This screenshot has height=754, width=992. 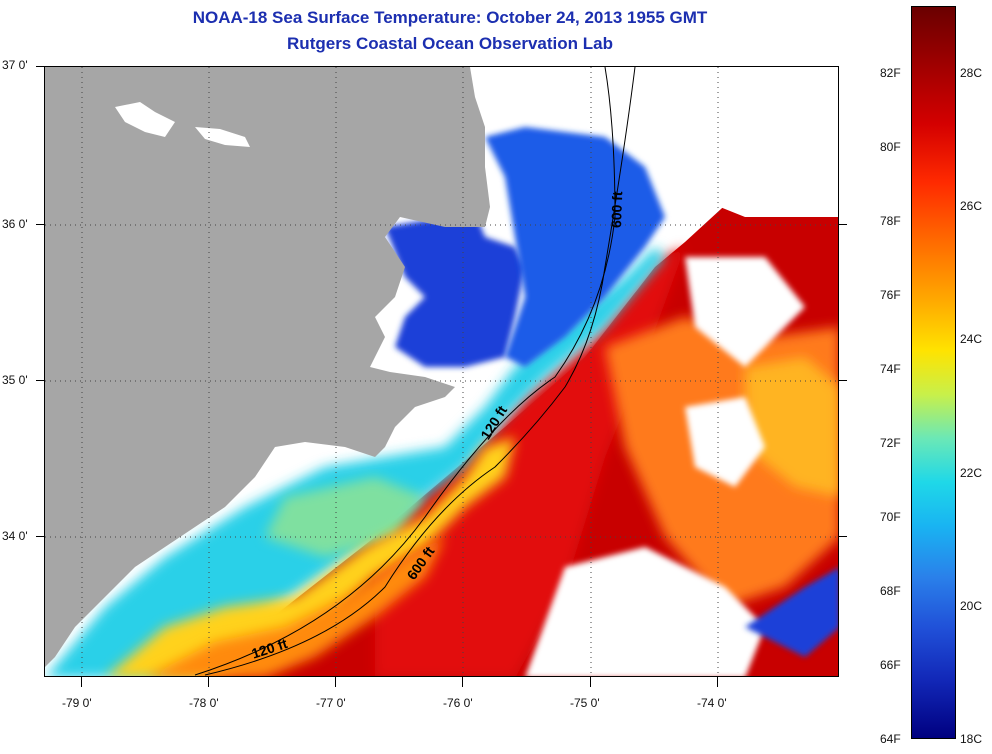 What do you see at coordinates (890, 369) in the screenshot?
I see `colorbar-f-74: 74F` at bounding box center [890, 369].